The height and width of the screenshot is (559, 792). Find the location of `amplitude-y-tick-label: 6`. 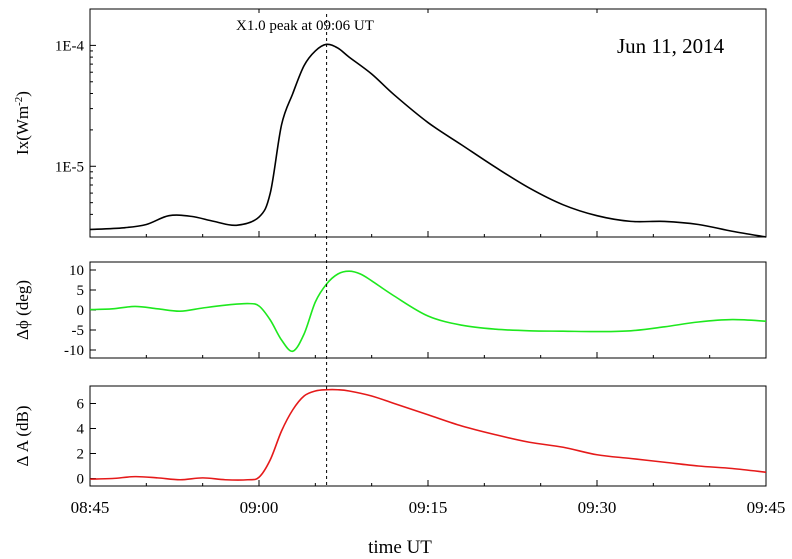

amplitude-y-tick-label: 6 is located at coordinates (81, 405).